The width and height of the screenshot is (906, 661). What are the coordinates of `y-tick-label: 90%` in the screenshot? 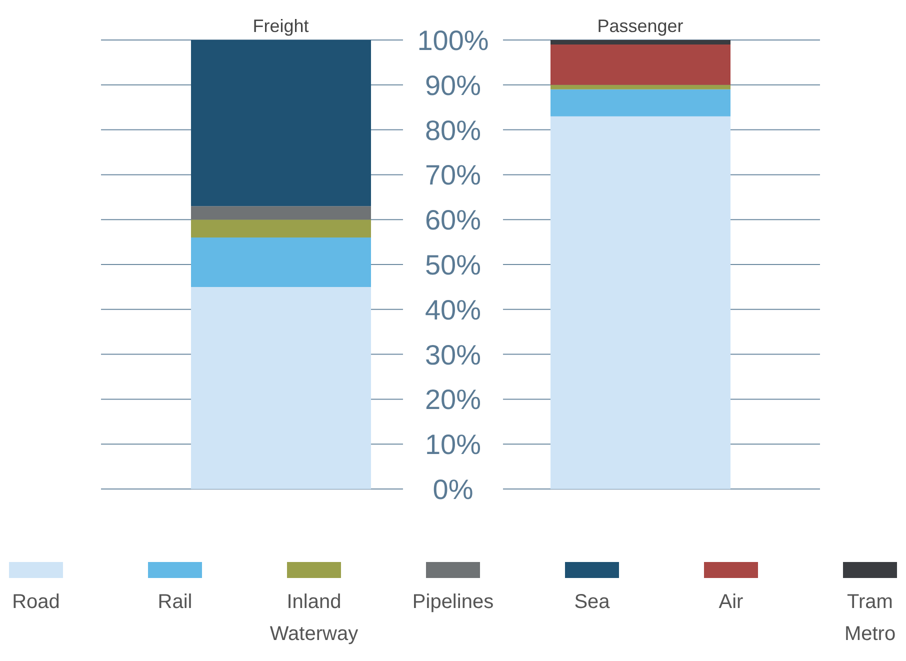 It's located at (453, 85).